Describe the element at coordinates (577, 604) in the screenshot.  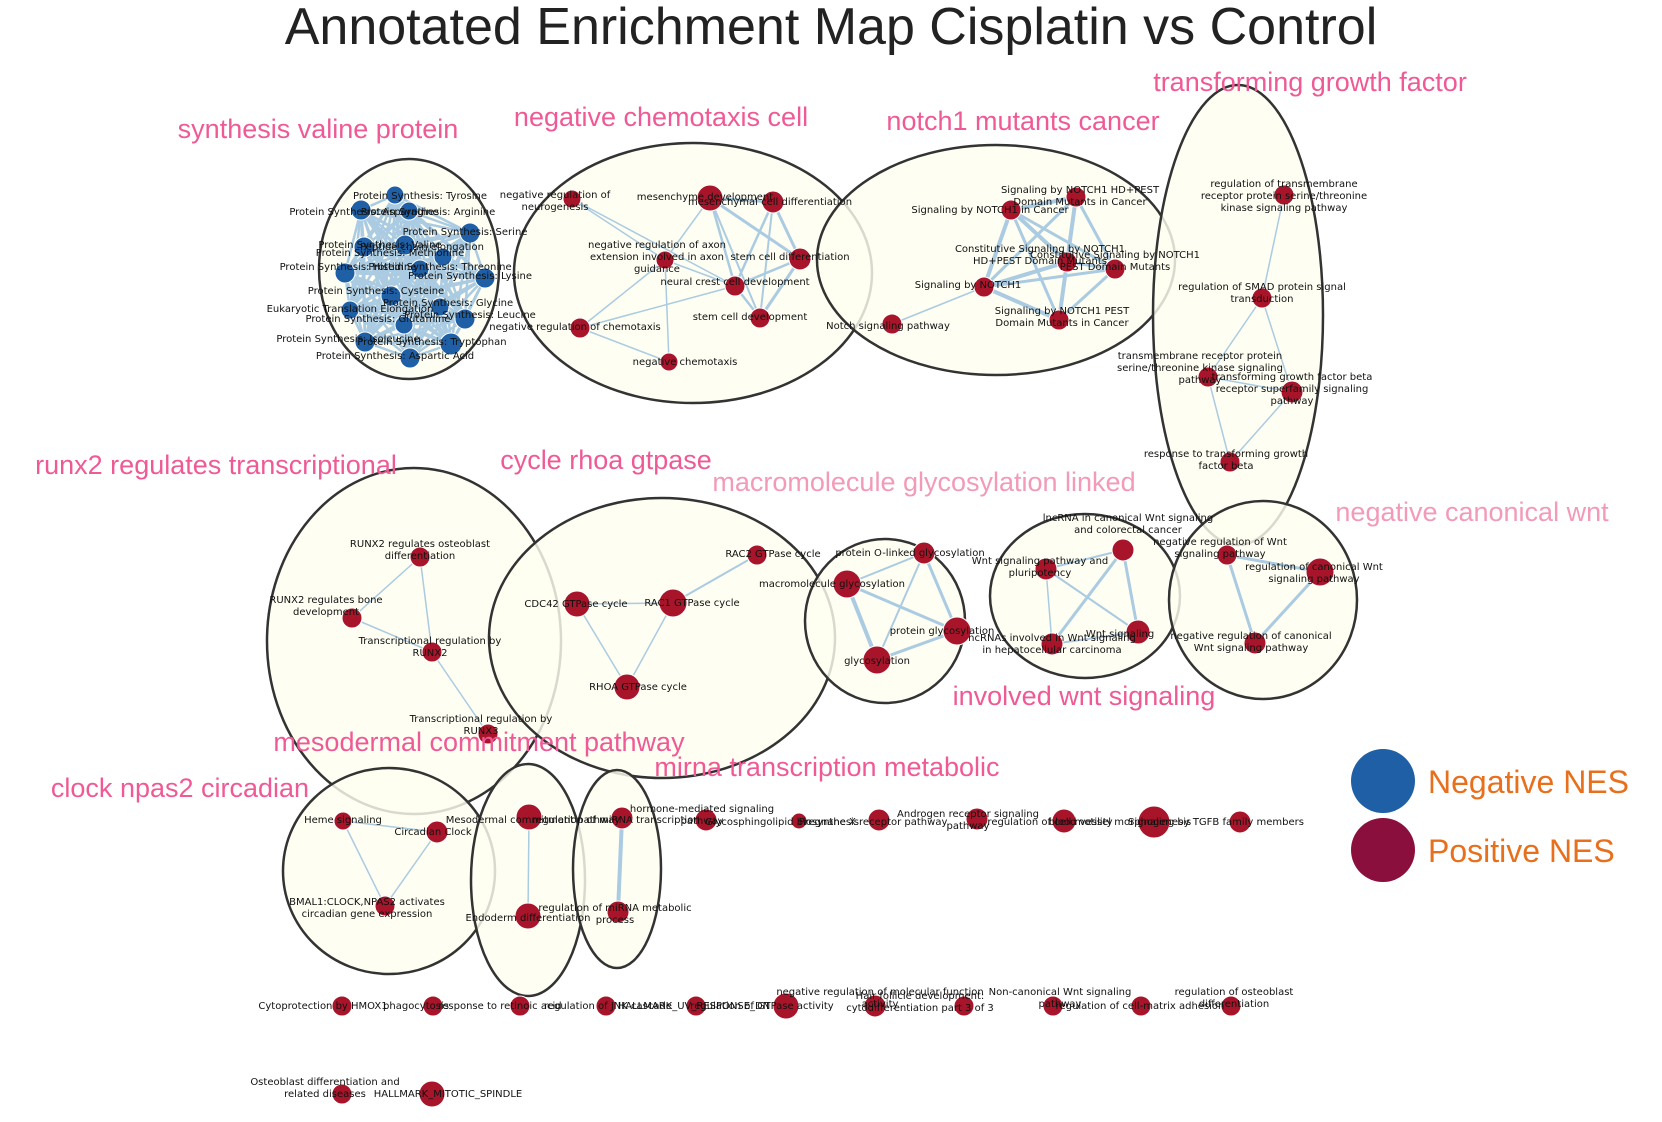
I see `node-g-cdc42` at that location.